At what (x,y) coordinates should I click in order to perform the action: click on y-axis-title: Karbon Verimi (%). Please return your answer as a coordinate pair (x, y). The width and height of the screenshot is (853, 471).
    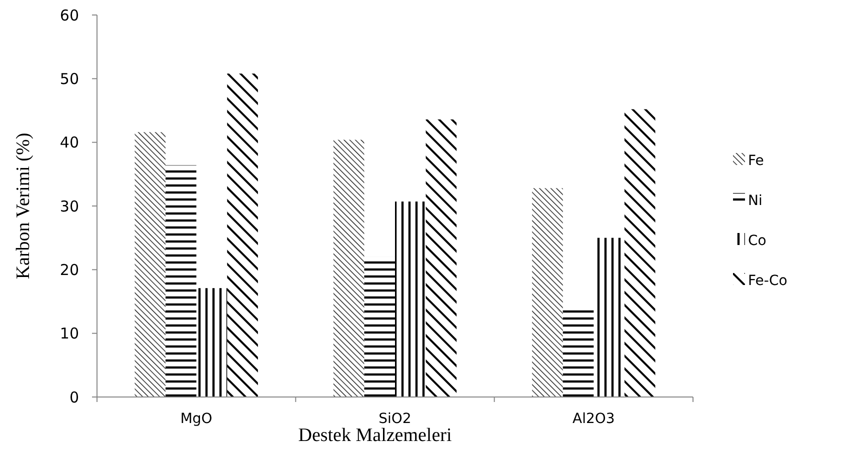
    Looking at the image, I should click on (23, 206).